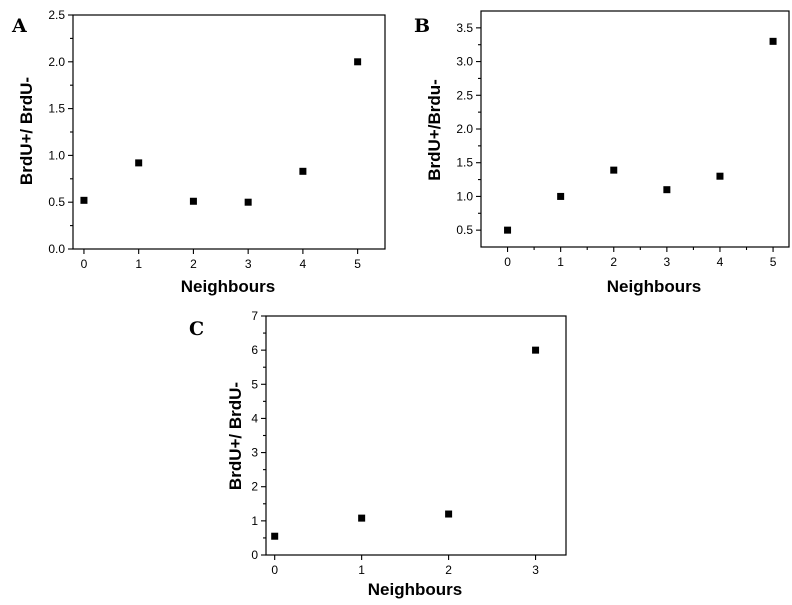 This screenshot has height=605, width=792. Describe the element at coordinates (667, 262) in the screenshot. I see `panel-b-x-tick-label: 3` at that location.